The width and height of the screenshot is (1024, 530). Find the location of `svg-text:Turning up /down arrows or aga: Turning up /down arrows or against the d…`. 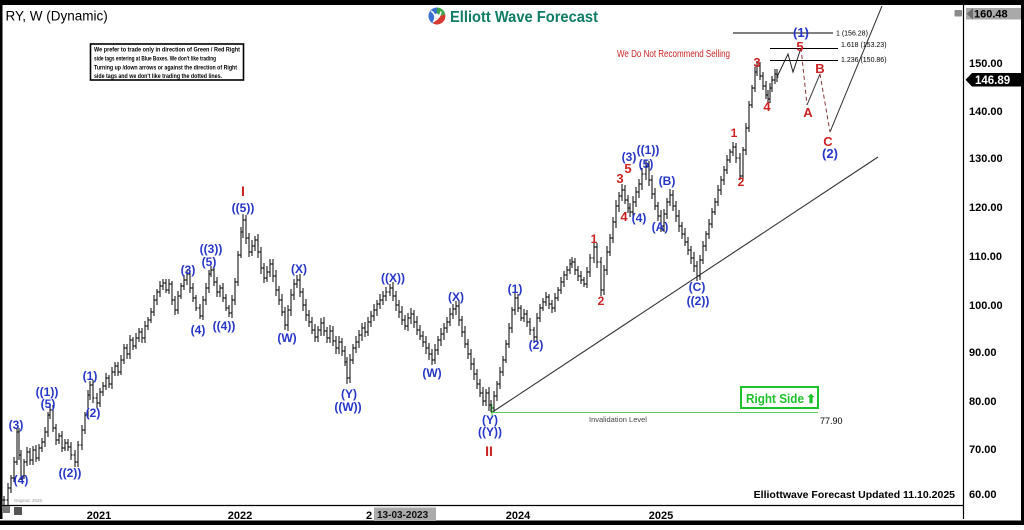

svg-text:Turning up /down arrows or aga: Turning up /down arrows or against the d… is located at coordinates (166, 67).